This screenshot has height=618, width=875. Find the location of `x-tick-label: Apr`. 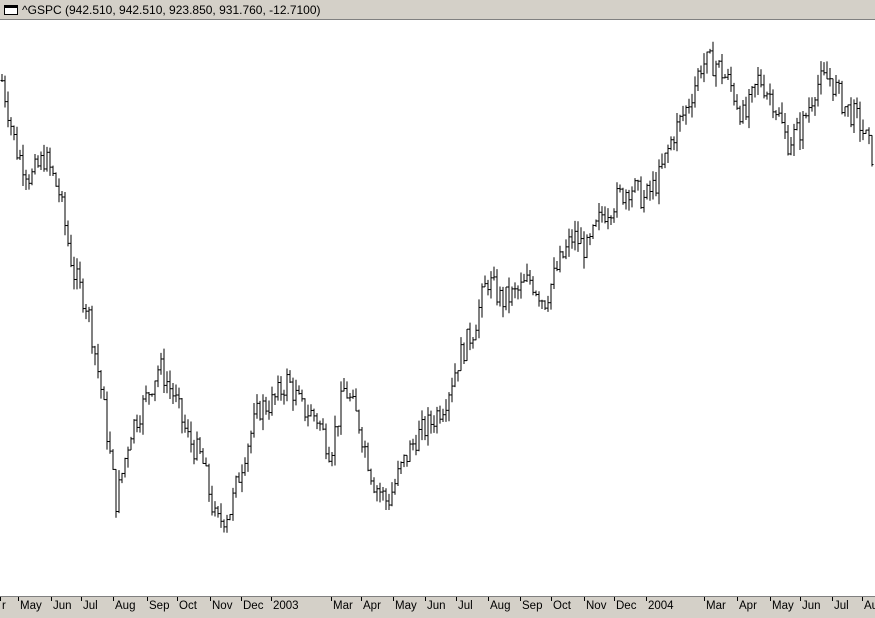

x-tick-label: Apr is located at coordinates (372, 606).